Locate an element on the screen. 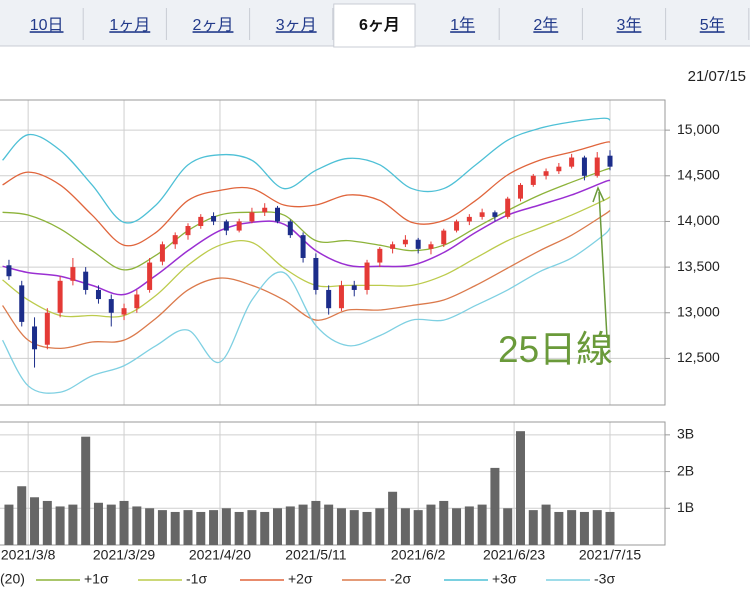 The height and width of the screenshot is (606, 750). y-tick-label: 3B is located at coordinates (685, 434).